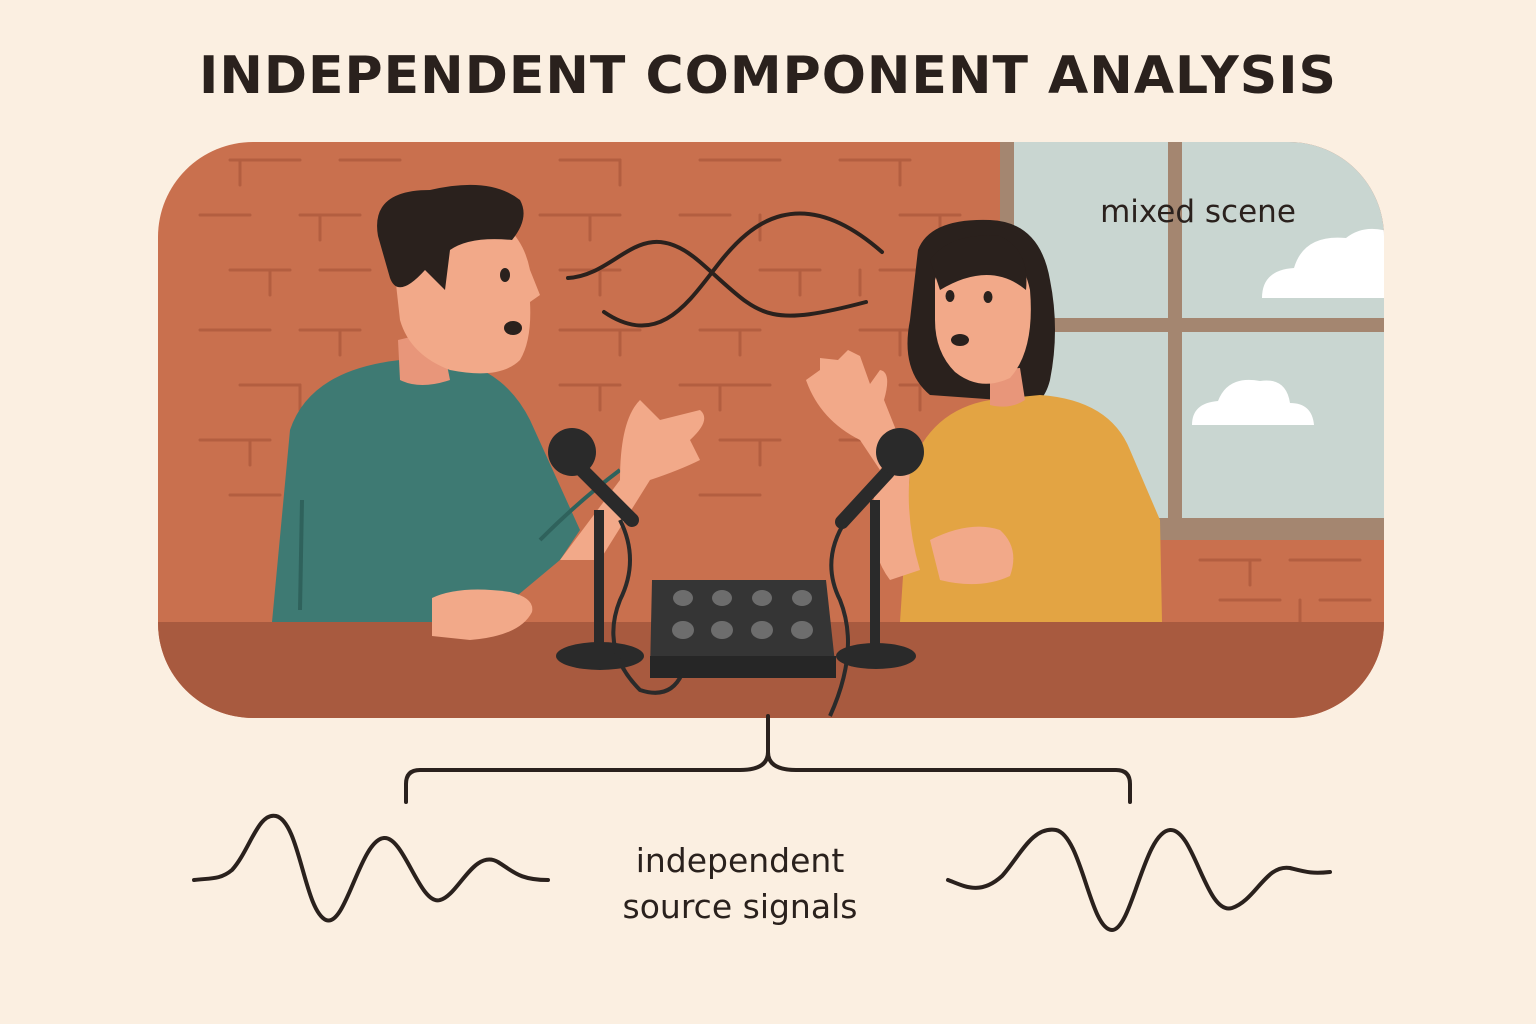 Image resolution: width=1536 pixels, height=1024 pixels. What do you see at coordinates (876, 572) in the screenshot?
I see `microphone-right` at bounding box center [876, 572].